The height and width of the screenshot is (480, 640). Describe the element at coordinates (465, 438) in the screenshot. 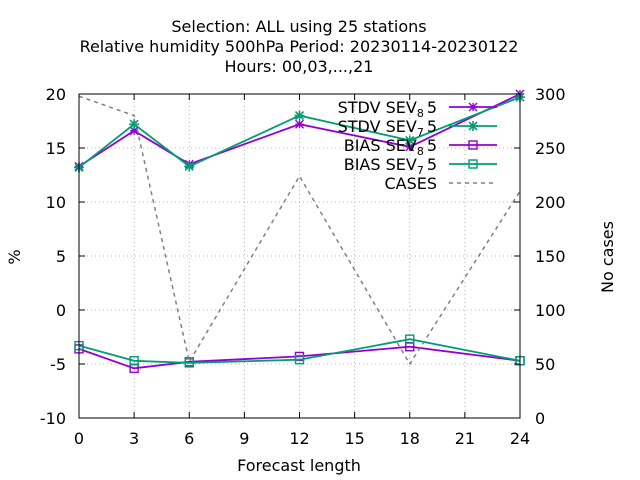

I see `x-tick-label-7: 21` at that location.